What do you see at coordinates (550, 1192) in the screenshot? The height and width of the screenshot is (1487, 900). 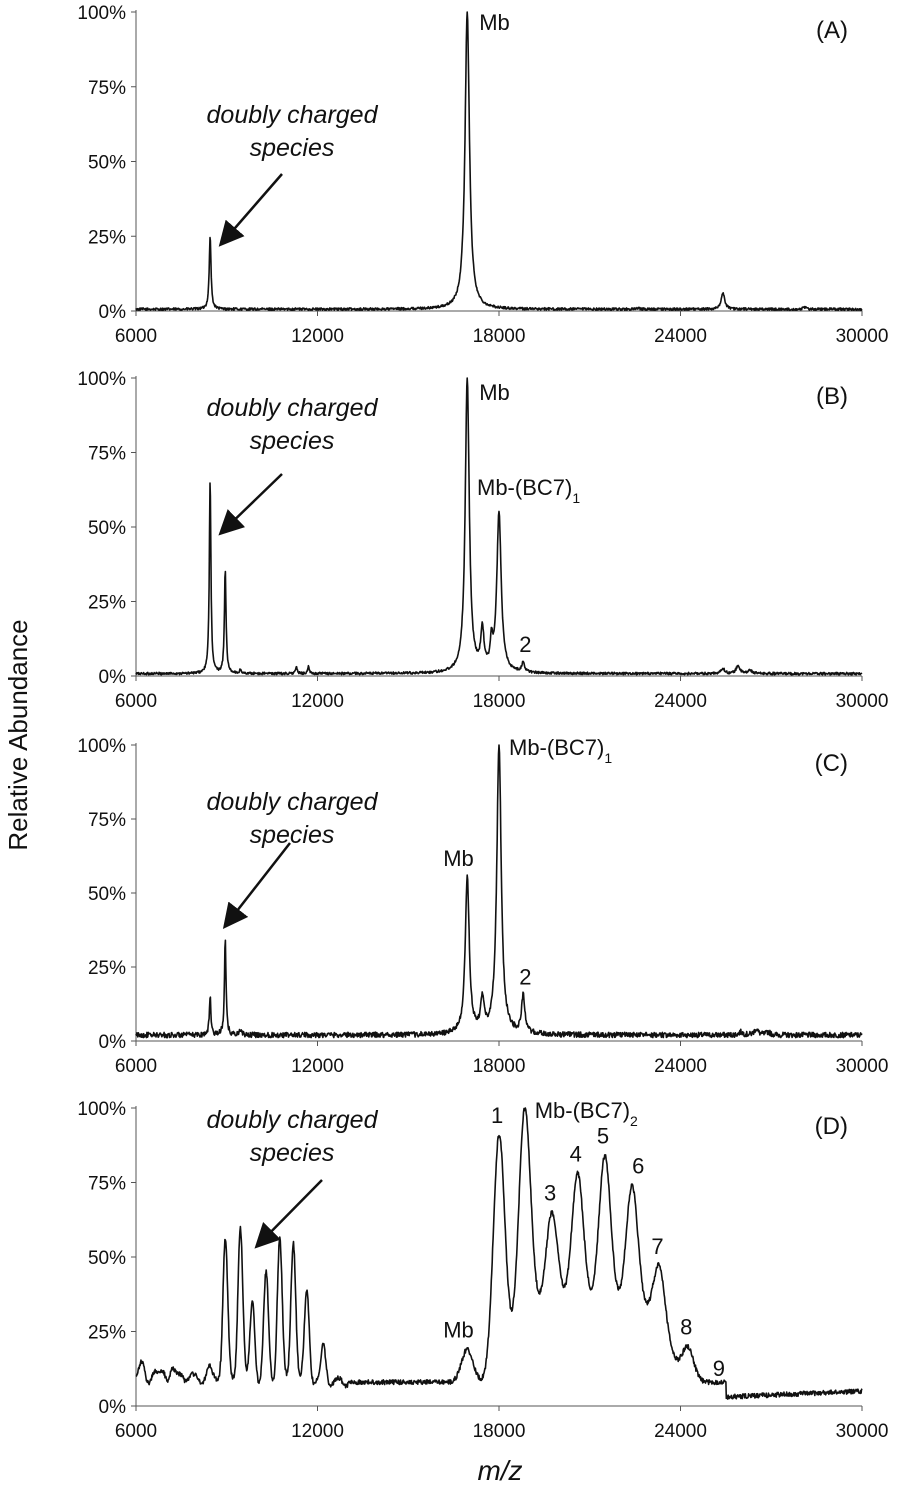 I see `peak-label: 3` at bounding box center [550, 1192].